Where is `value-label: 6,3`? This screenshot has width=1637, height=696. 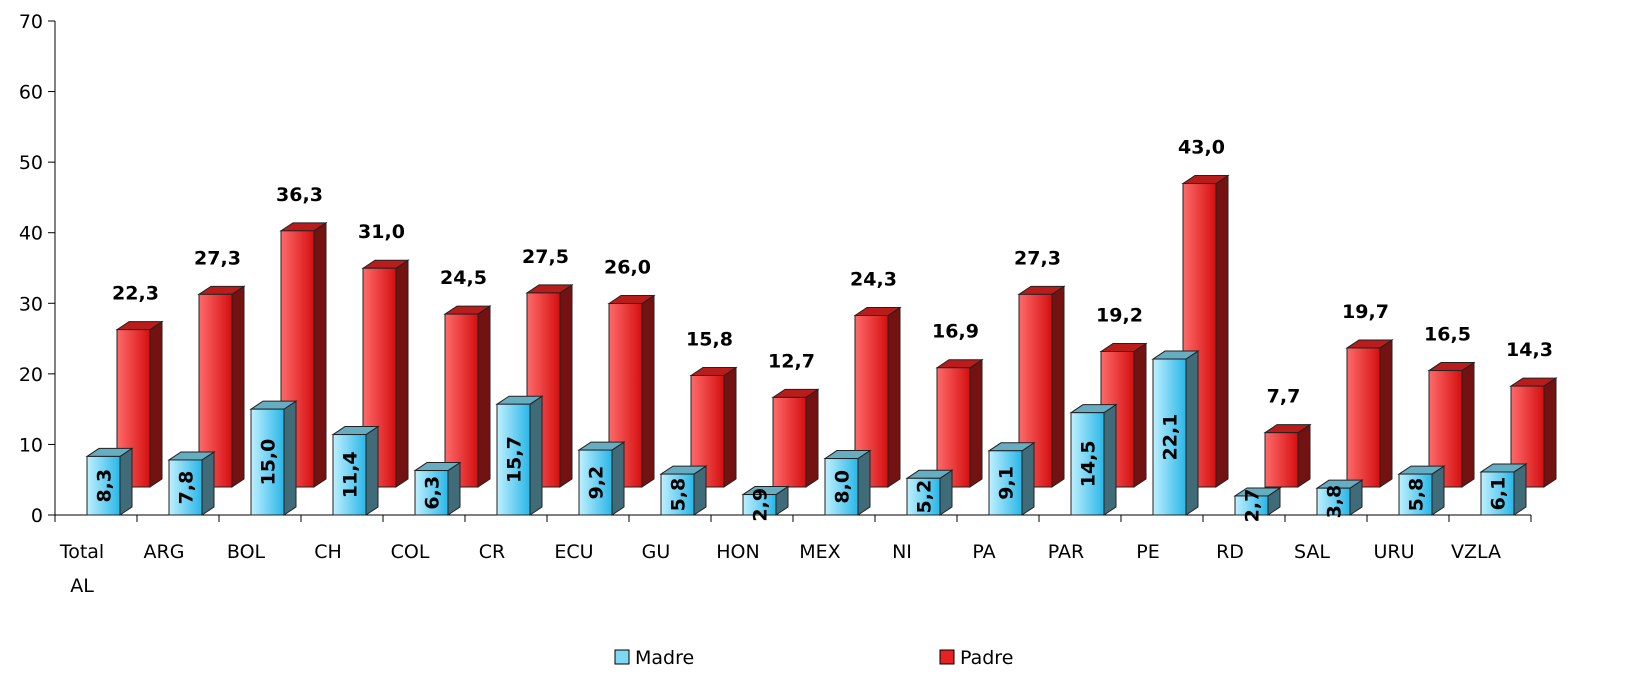
value-label: 6,3 is located at coordinates (433, 493).